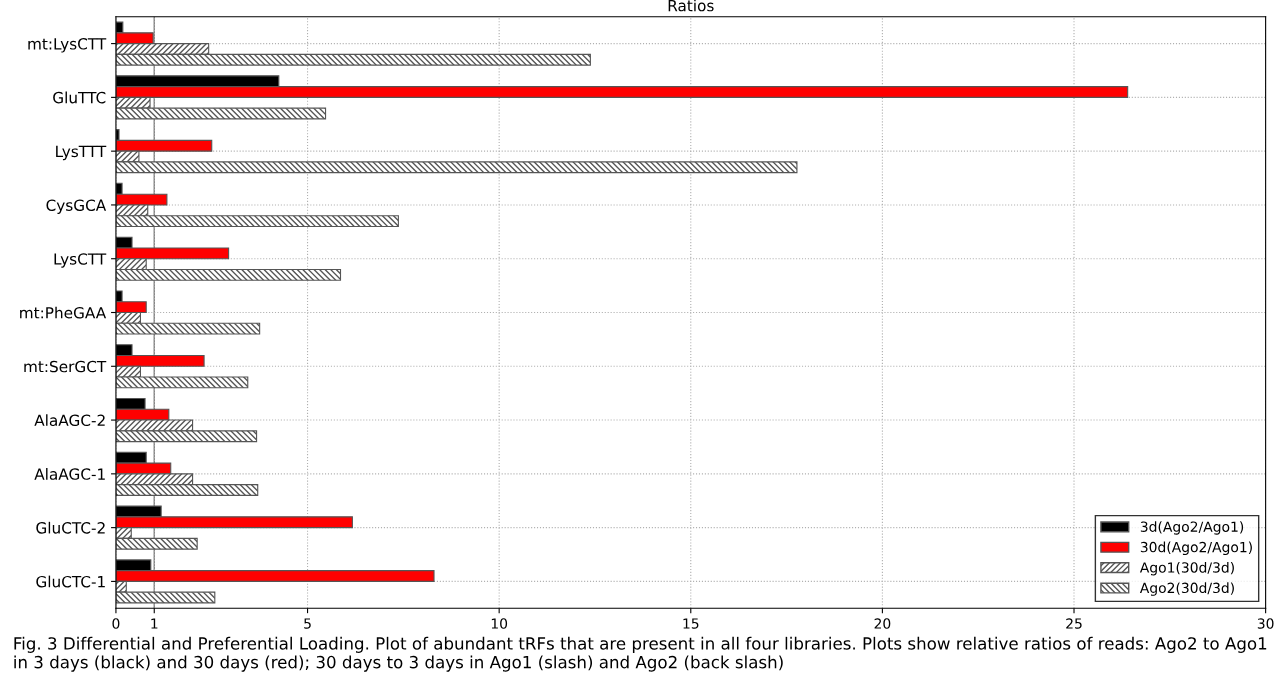 The image size is (1281, 696). Describe the element at coordinates (1192, 528) in the screenshot. I see `legend-label: 3d(Ago2/Ago1)` at that location.